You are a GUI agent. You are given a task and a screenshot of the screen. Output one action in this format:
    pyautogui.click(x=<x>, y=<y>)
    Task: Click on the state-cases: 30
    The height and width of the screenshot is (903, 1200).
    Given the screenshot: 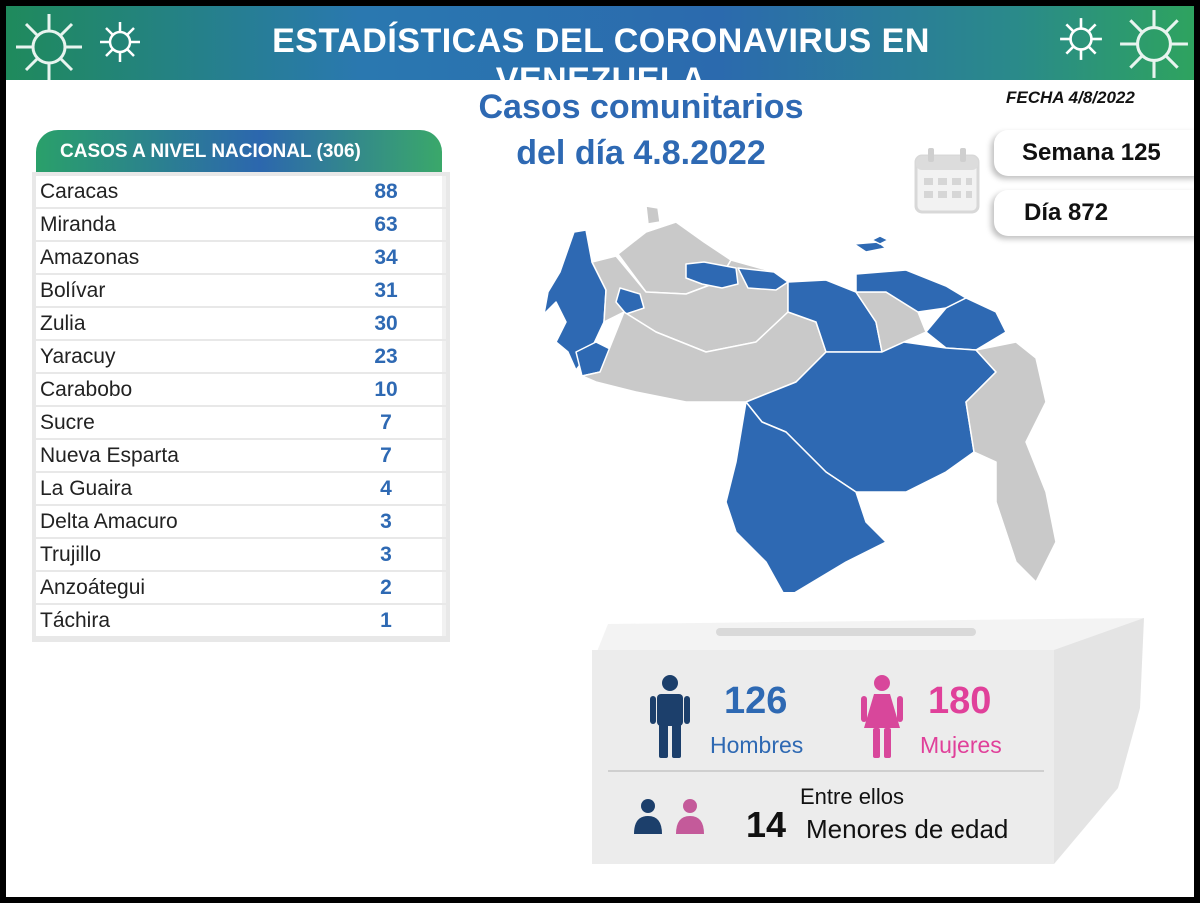 What is the action you would take?
    pyautogui.click(x=386, y=323)
    